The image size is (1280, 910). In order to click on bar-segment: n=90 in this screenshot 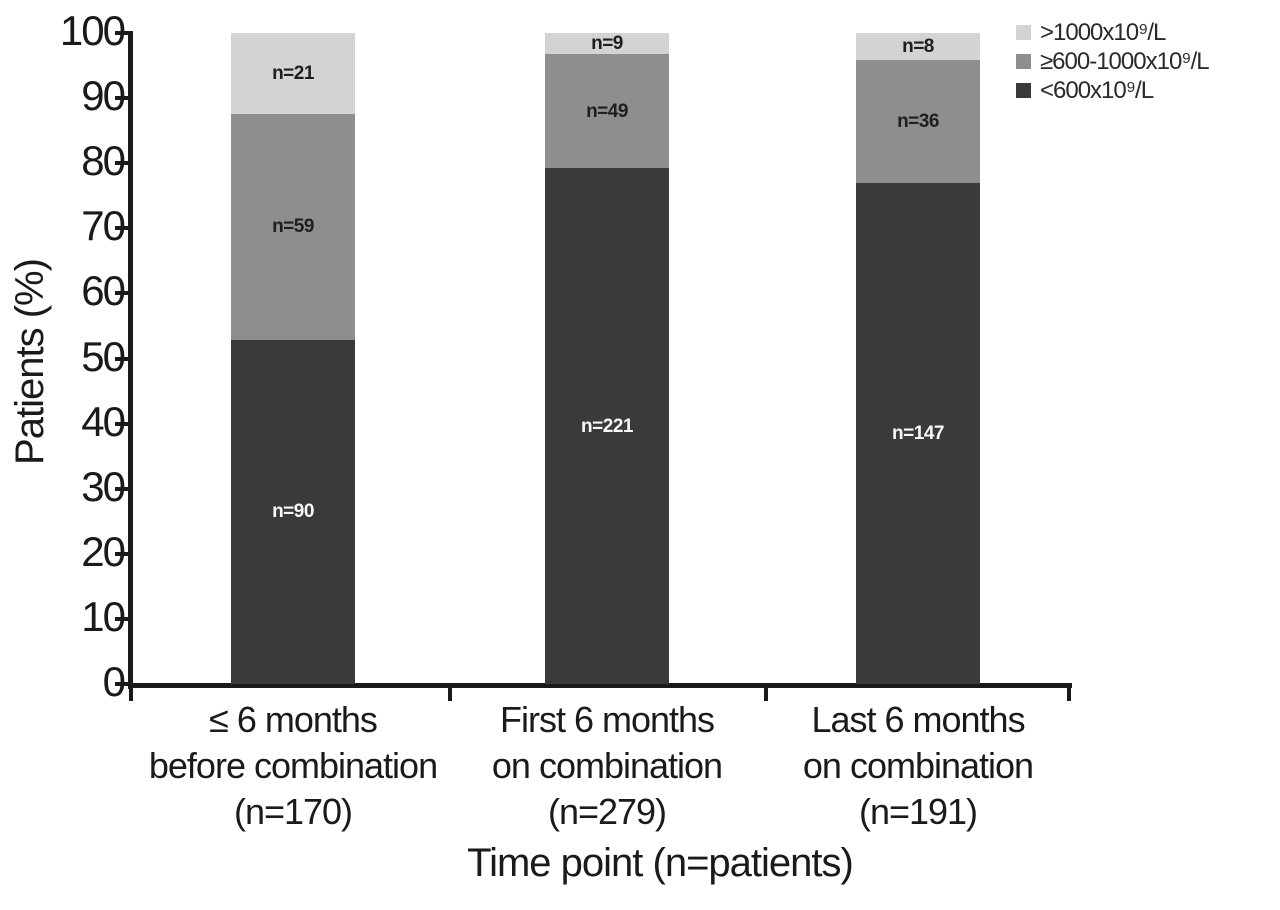, I will do `click(293, 511)`.